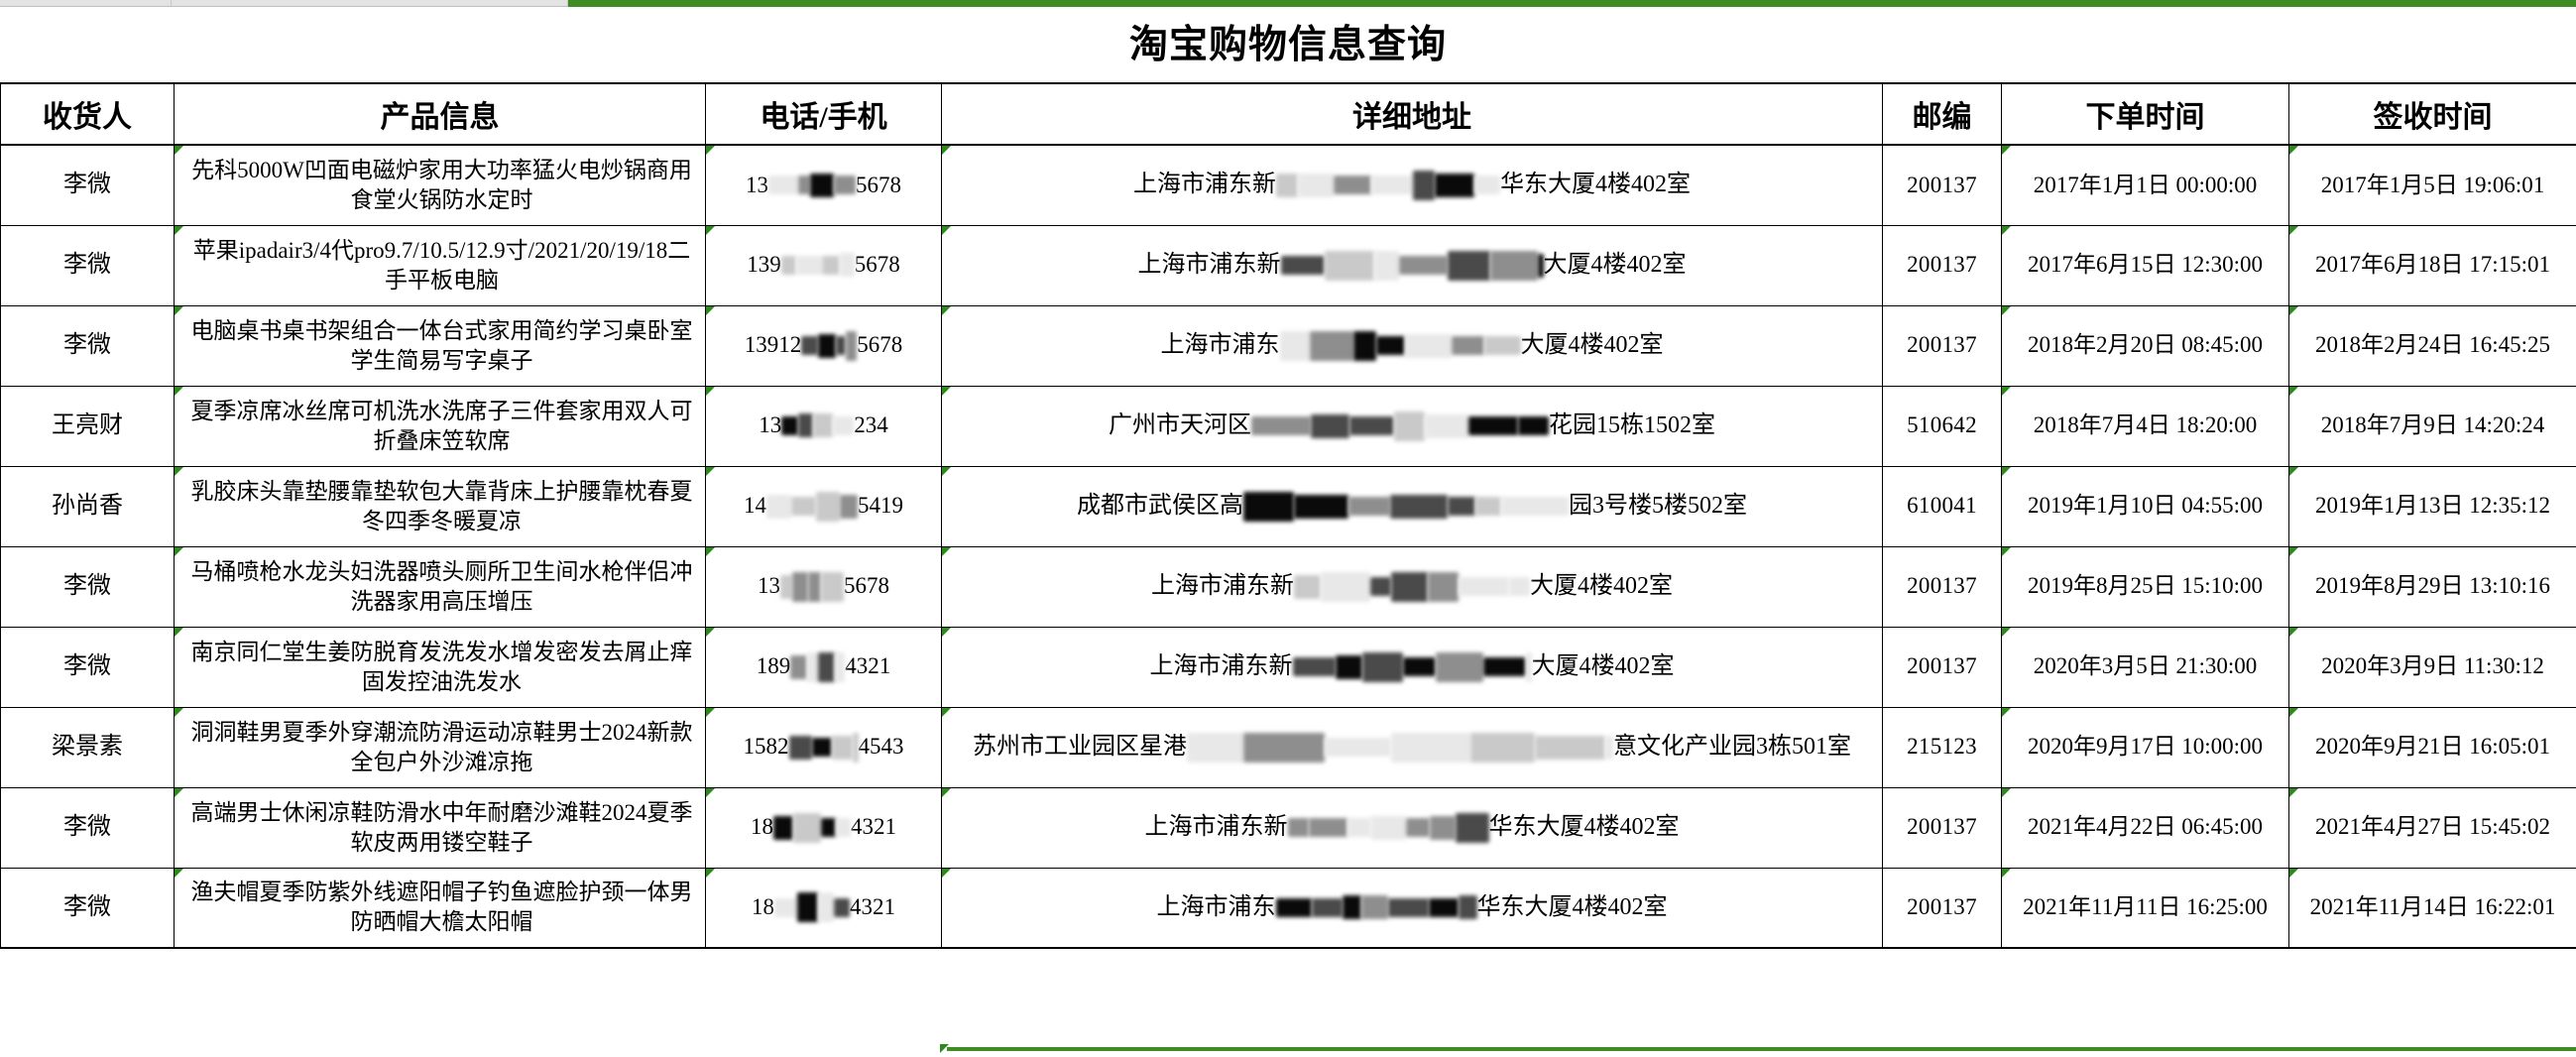 The width and height of the screenshot is (2576, 1057). I want to click on cell-recipient: 梁景素, so click(87, 747).